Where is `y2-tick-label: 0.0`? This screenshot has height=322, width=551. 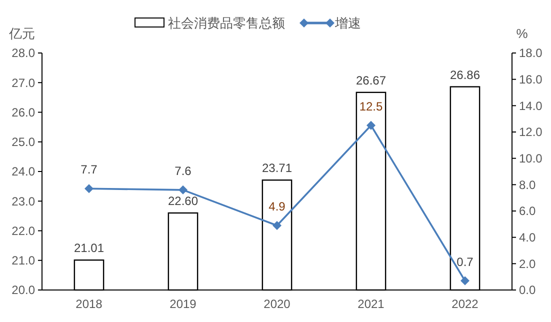 y2-tick-label: 0.0 is located at coordinates (527, 290).